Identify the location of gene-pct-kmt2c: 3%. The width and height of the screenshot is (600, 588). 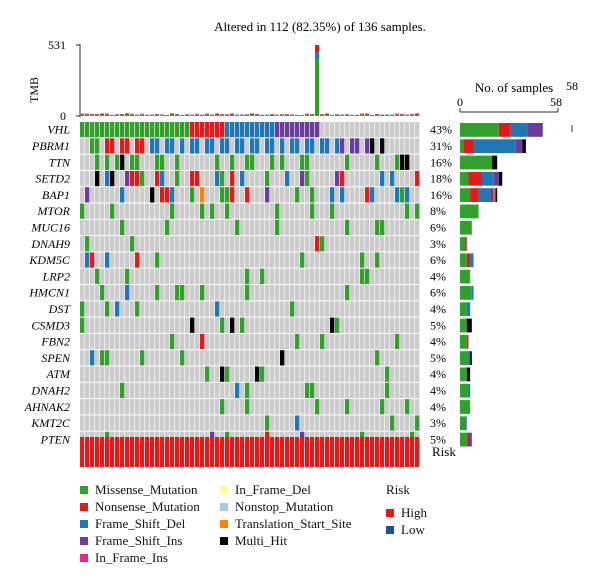
(438, 423).